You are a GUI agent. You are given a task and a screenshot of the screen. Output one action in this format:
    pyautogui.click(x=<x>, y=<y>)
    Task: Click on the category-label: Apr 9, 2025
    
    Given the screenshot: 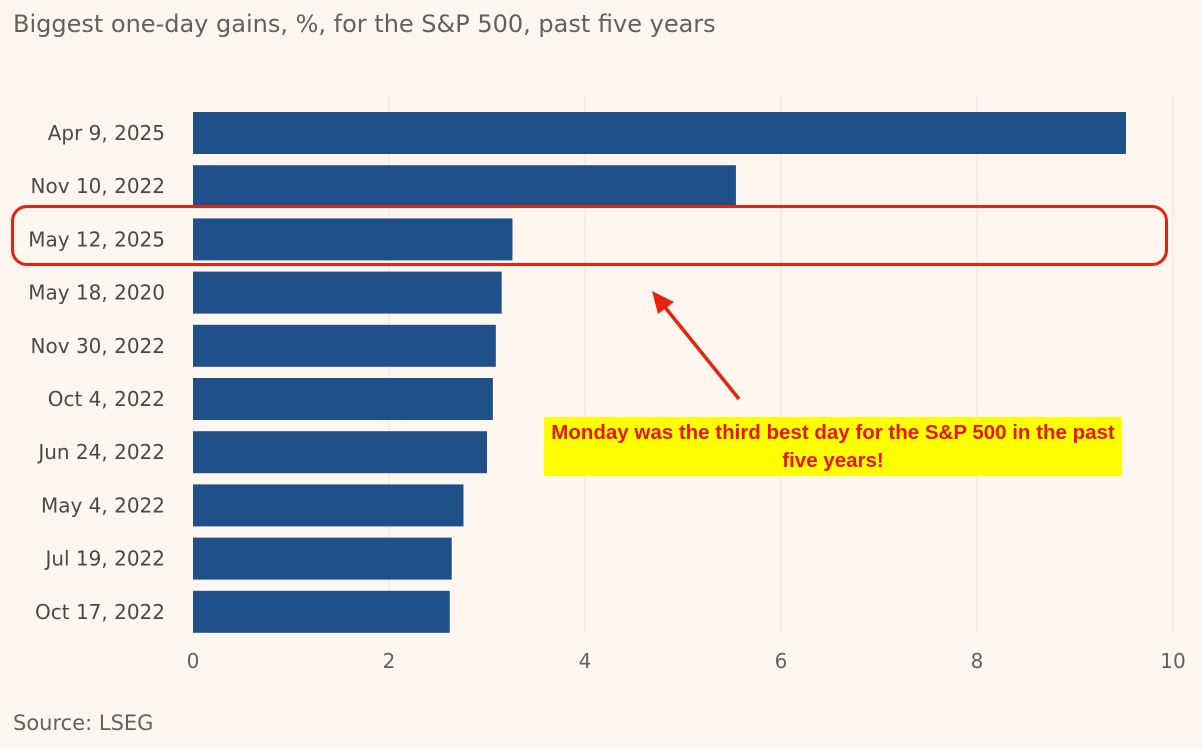 What is the action you would take?
    pyautogui.click(x=106, y=133)
    